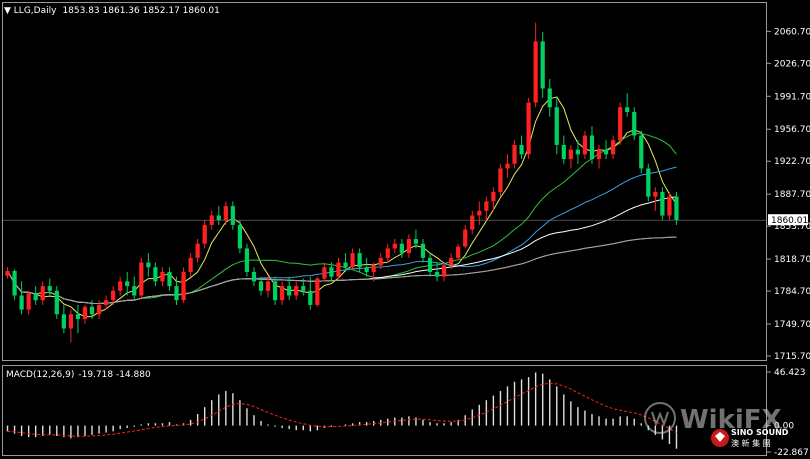  I want to click on current-price-label: 1860.01, so click(789, 221).